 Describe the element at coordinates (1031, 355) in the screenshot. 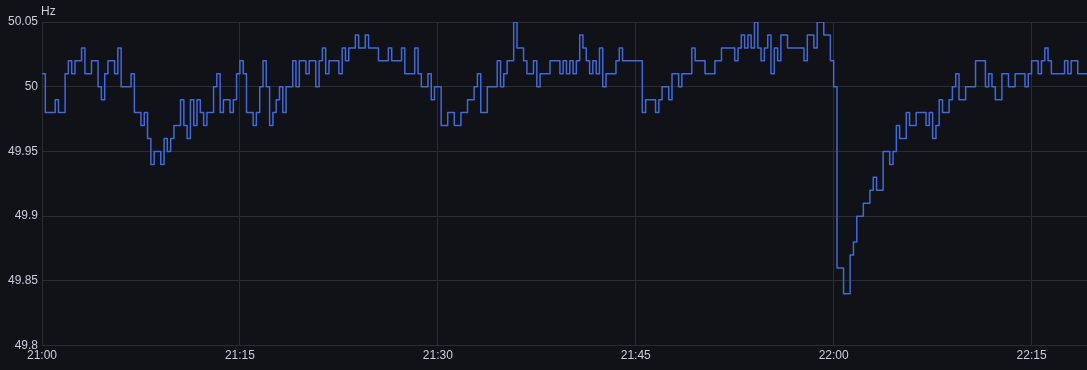

I see `x-tick-label: 22:15` at that location.